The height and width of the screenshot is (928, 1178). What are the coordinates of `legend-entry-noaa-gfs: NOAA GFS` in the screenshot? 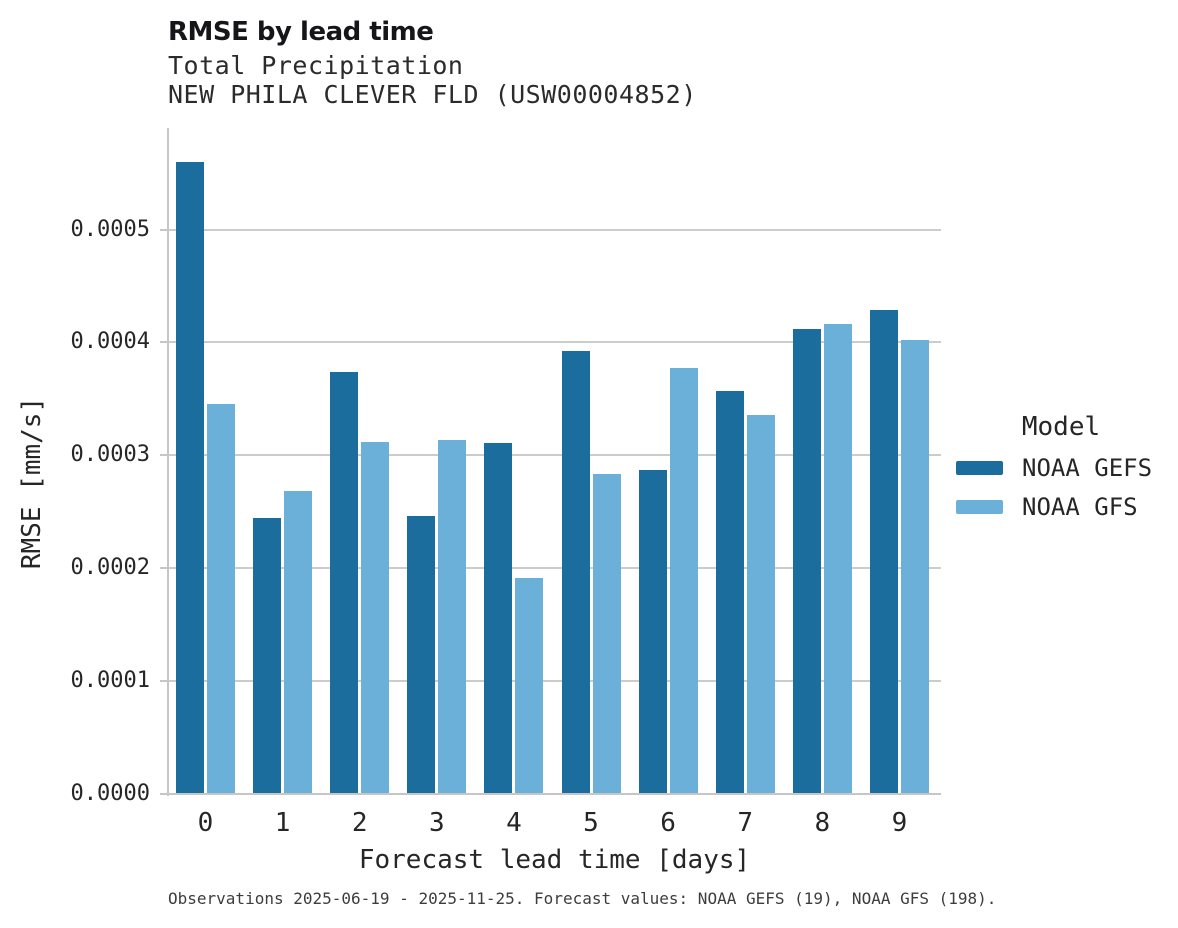 It's located at (1061, 507).